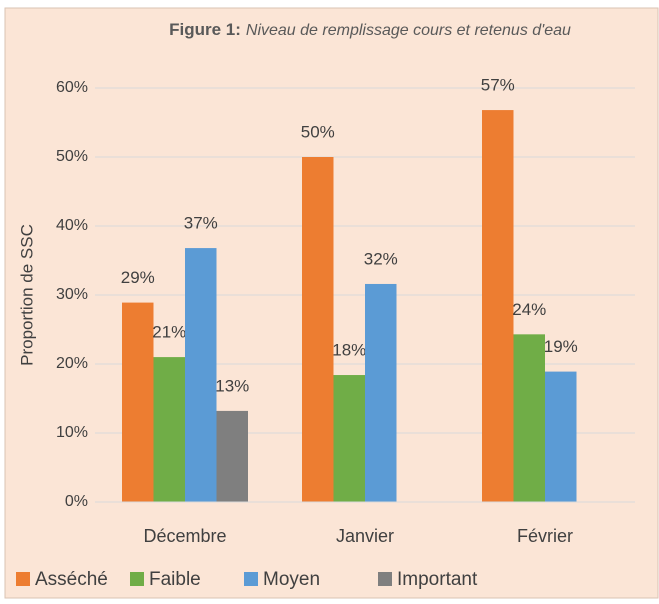 This screenshot has height=604, width=659. I want to click on value-label: 21%, so click(169, 332).